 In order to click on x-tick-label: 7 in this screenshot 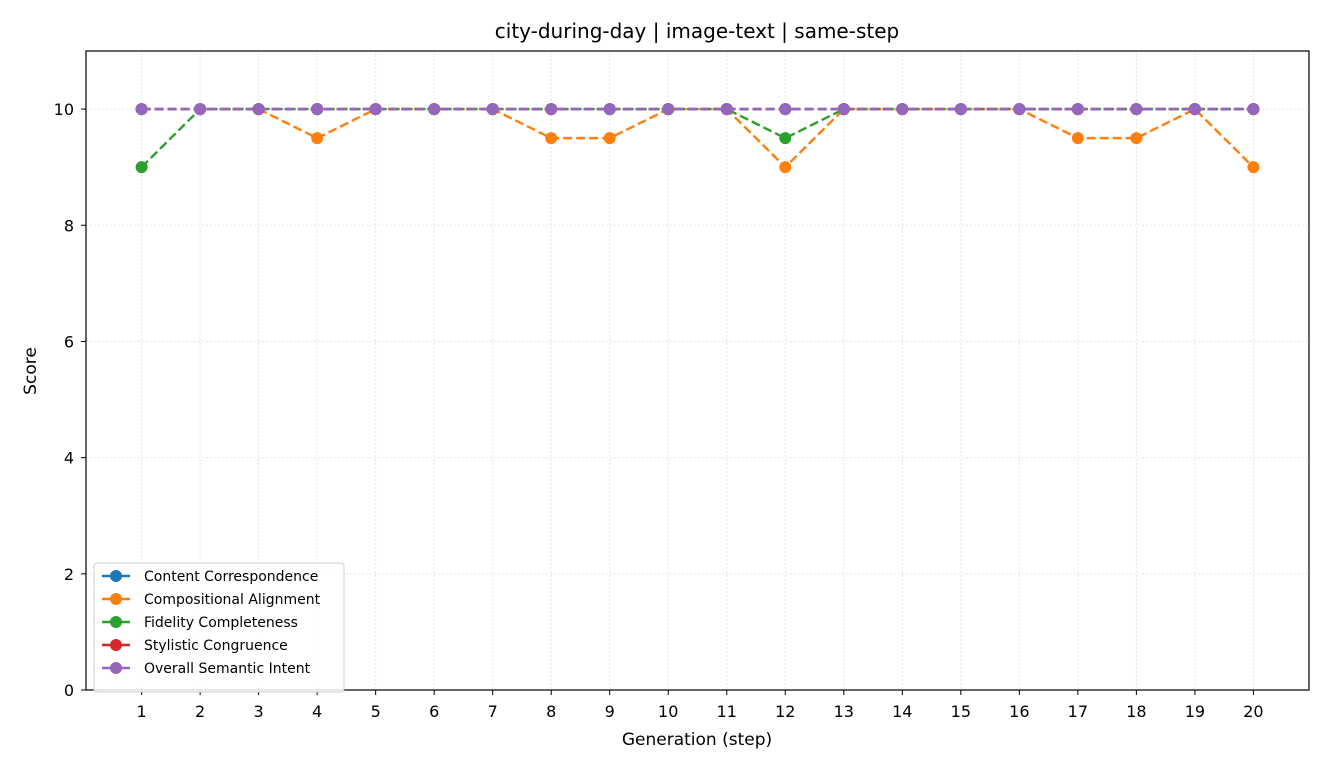, I will do `click(493, 711)`.